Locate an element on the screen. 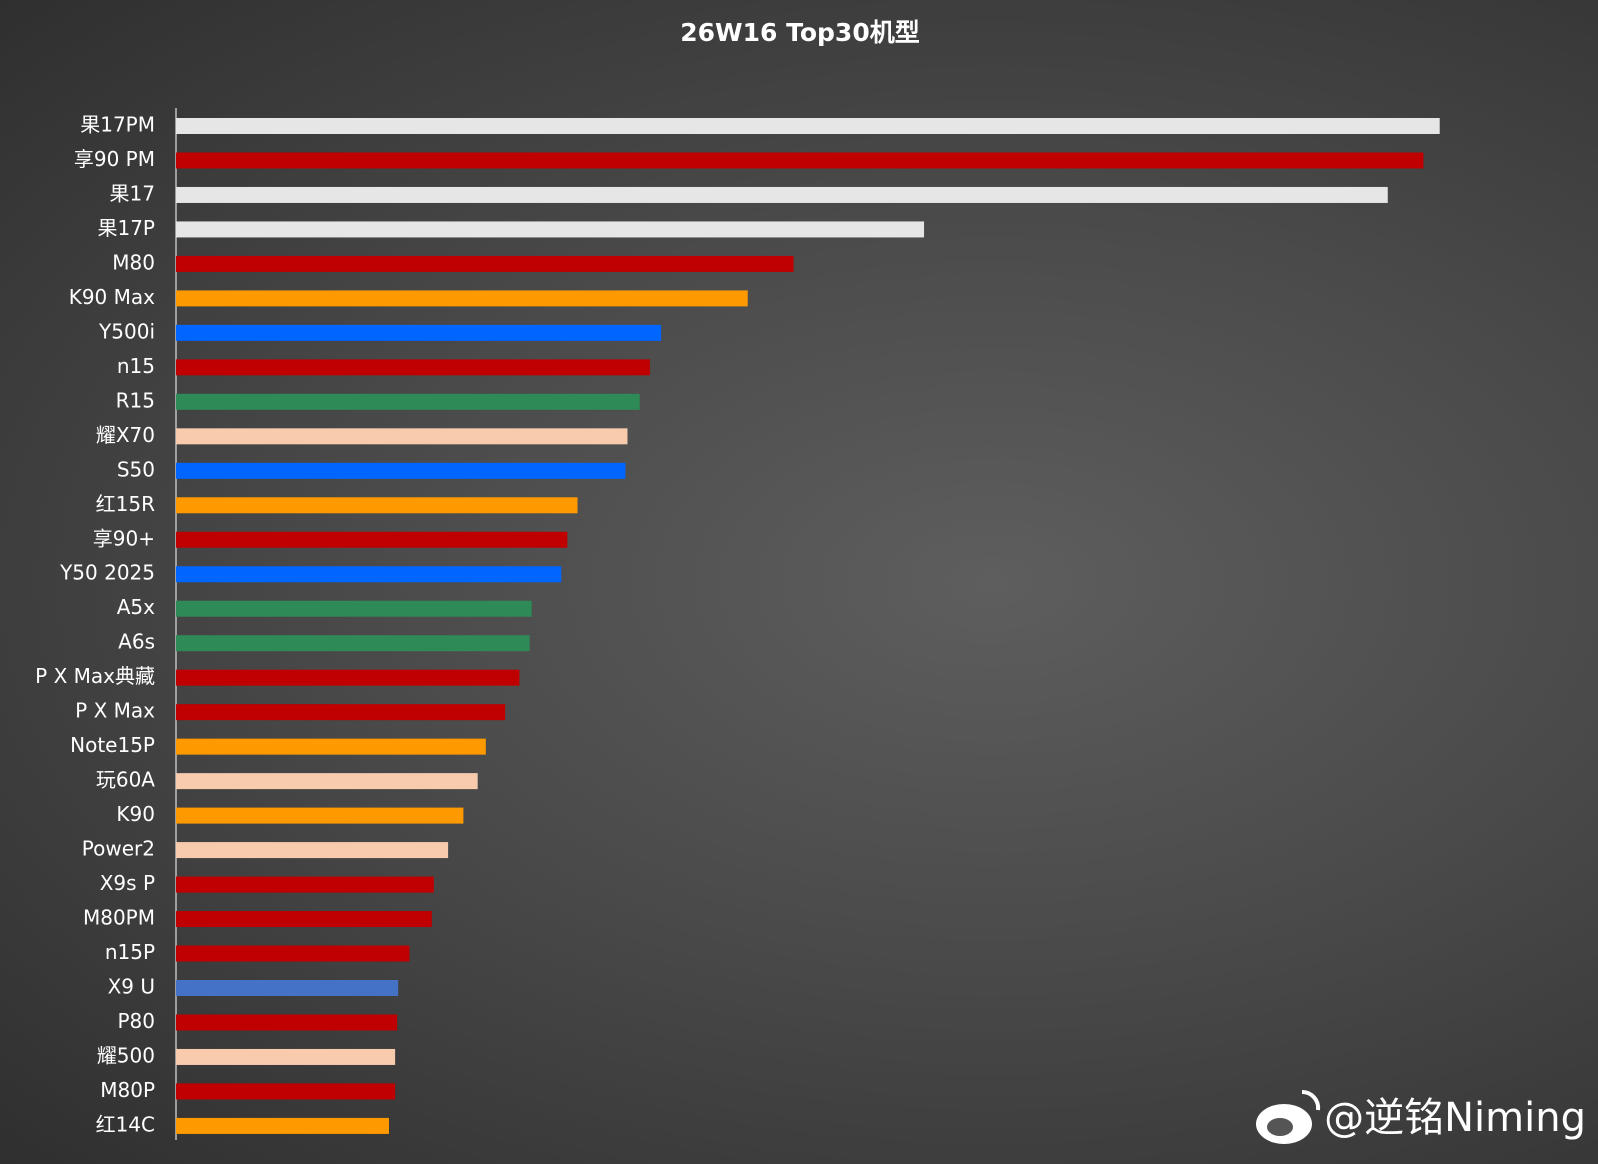  y-tick-label: 红15R is located at coordinates (125, 504).